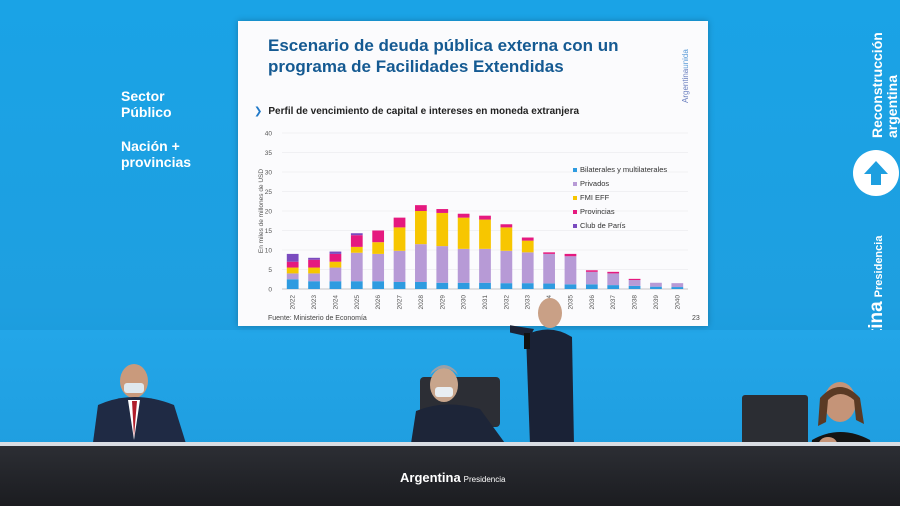  I want to click on presidencia-word: Presidencia, so click(879, 266).